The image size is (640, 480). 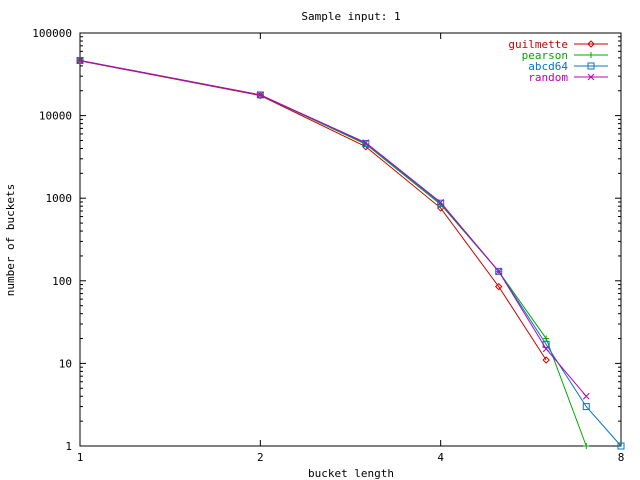 I want to click on x-tick-label: 2, so click(x=260, y=457).